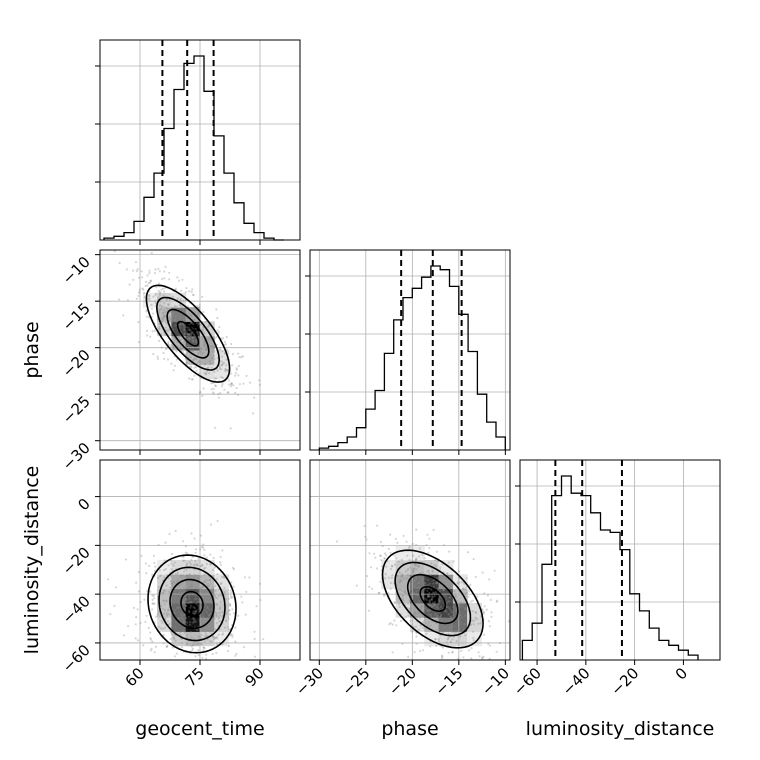 This screenshot has height=760, width=760. I want to click on y-tick-label-luminosity-distance-1: −40, so click(76, 609).